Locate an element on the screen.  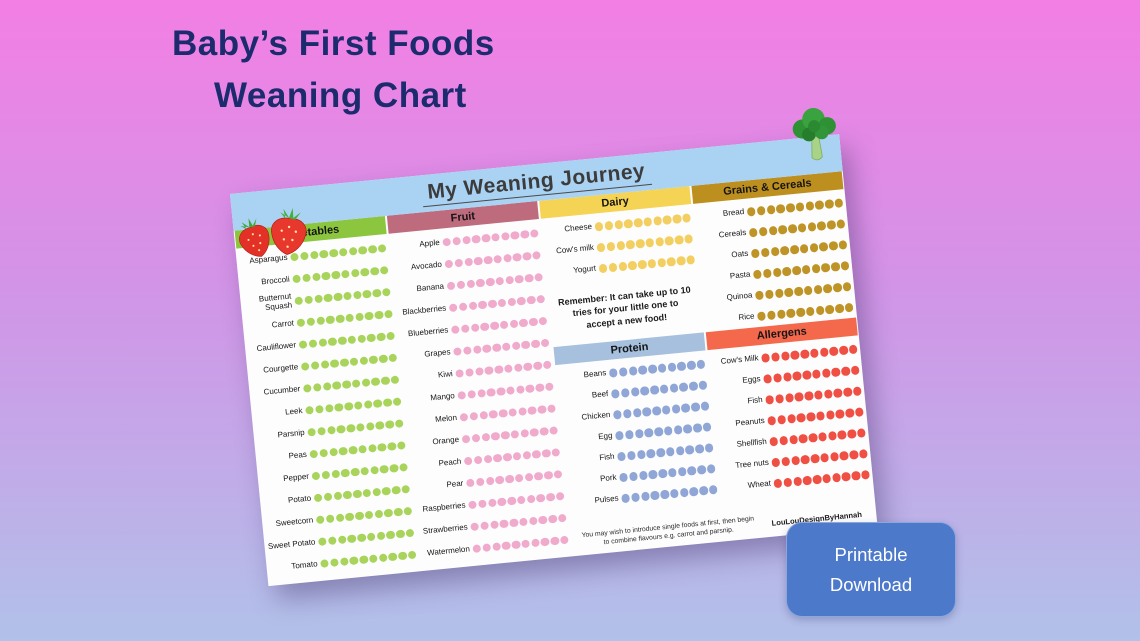
download-label-line-2: Download is located at coordinates (871, 584).